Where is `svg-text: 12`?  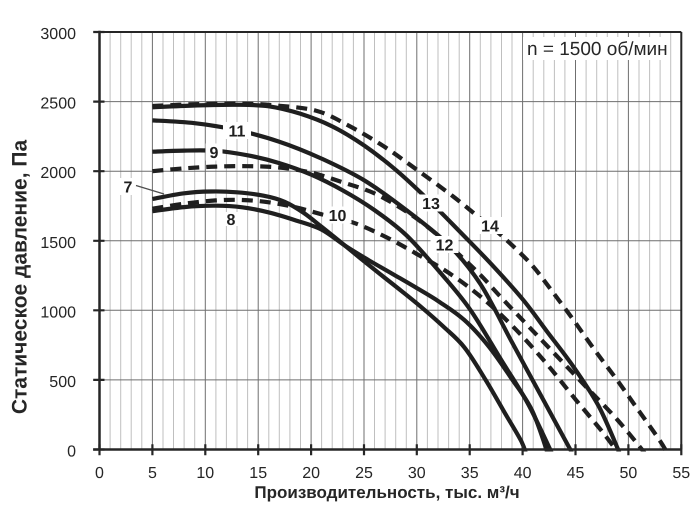 svg-text: 12 is located at coordinates (445, 245).